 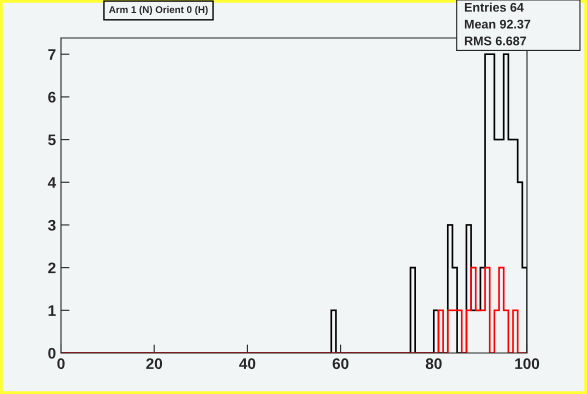 I want to click on y-tick-label: 4, so click(x=52, y=182).